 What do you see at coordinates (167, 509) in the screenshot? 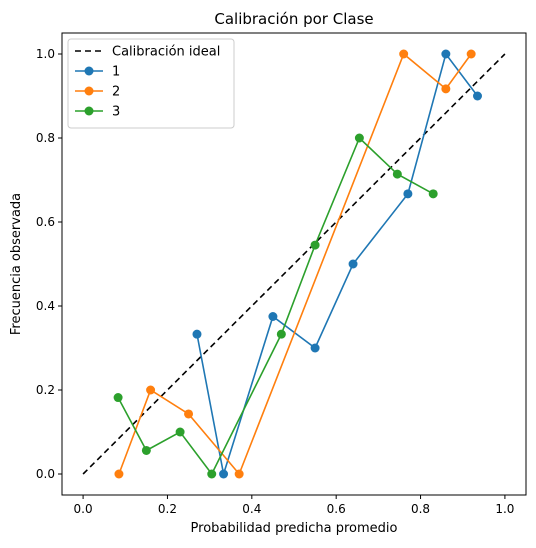
I see `x-tick-label: 0.2` at bounding box center [167, 509].